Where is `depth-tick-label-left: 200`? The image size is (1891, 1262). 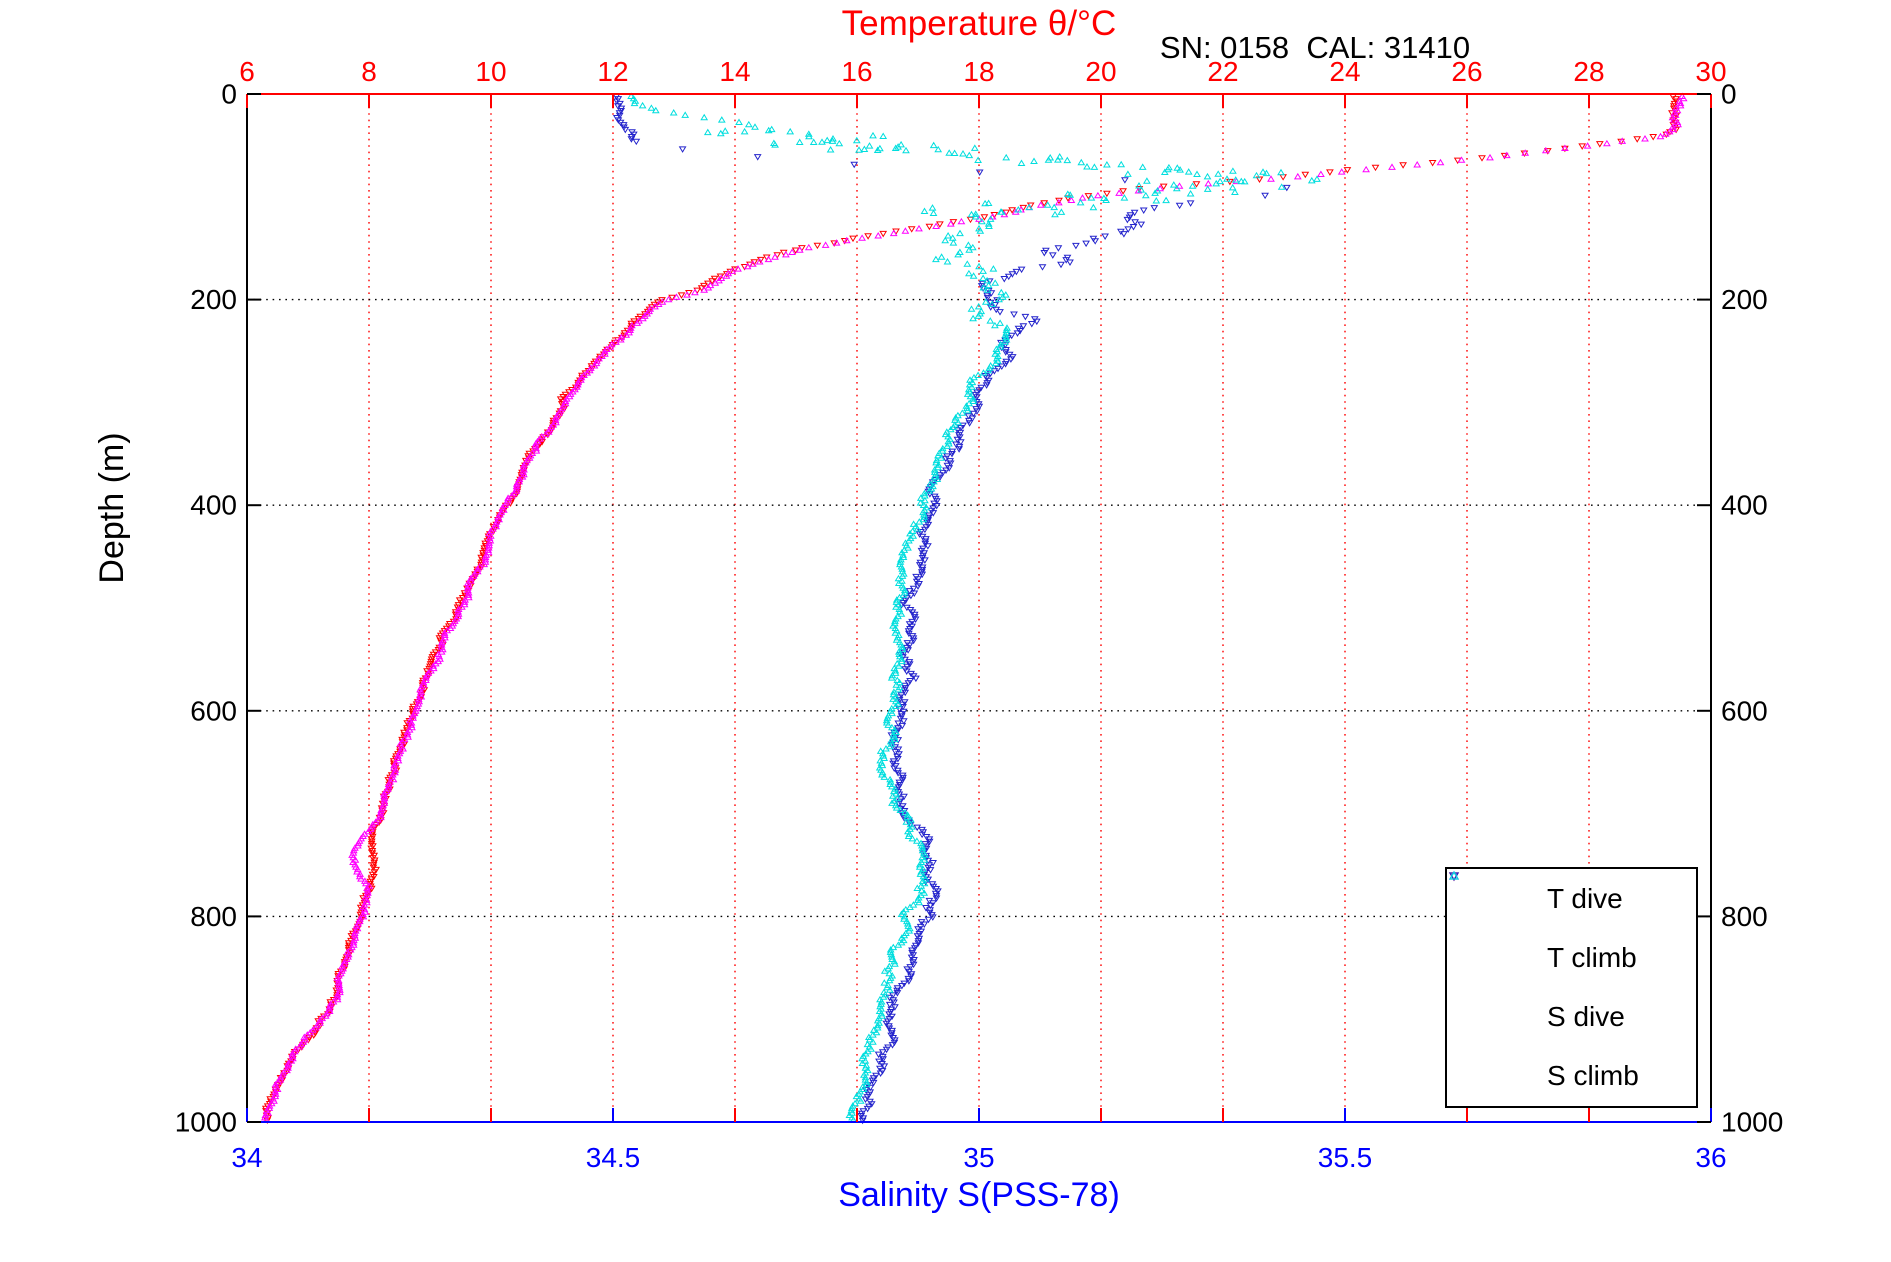 depth-tick-label-left: 200 is located at coordinates (213, 299).